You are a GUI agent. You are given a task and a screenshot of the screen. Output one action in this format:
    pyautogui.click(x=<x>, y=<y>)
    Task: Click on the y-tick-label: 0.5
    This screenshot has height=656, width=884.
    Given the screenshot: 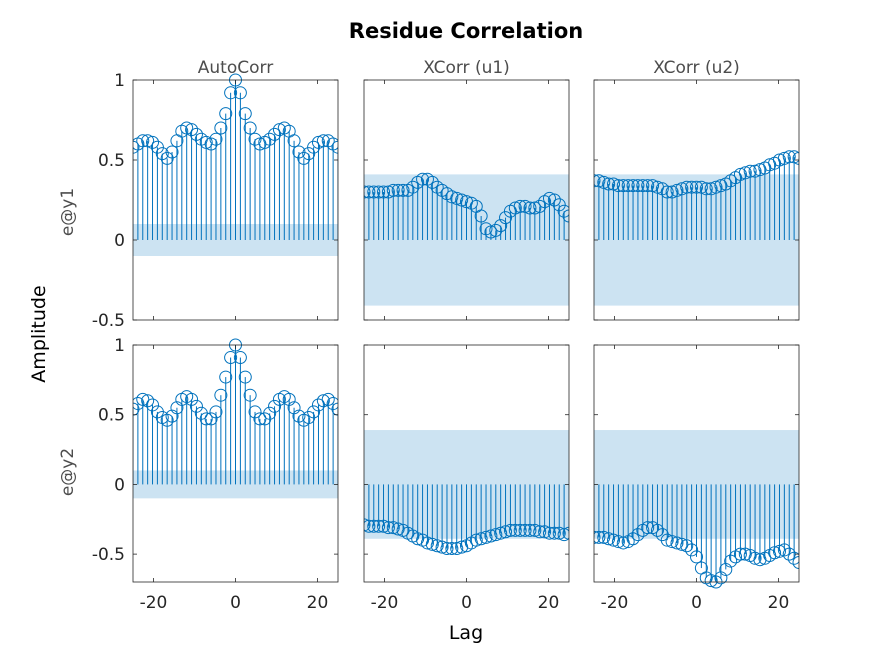 What is the action you would take?
    pyautogui.click(x=111, y=161)
    